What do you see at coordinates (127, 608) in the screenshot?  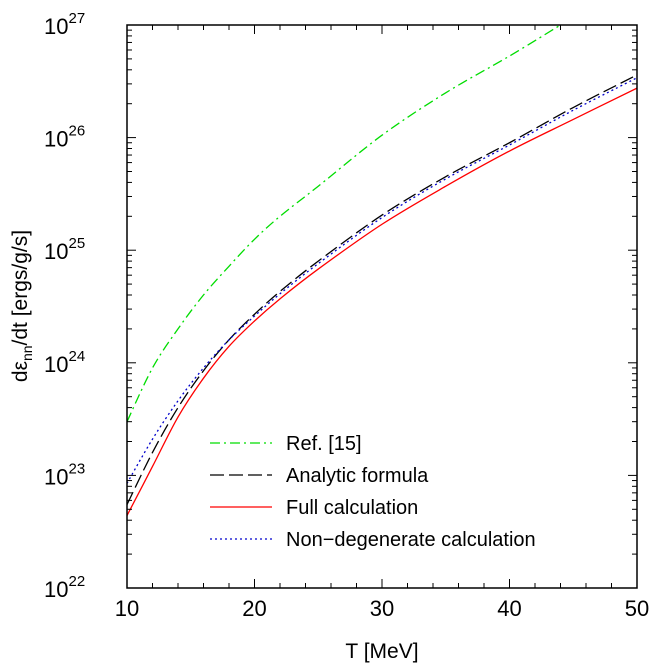 I see `x-tick-label: 10` at bounding box center [127, 608].